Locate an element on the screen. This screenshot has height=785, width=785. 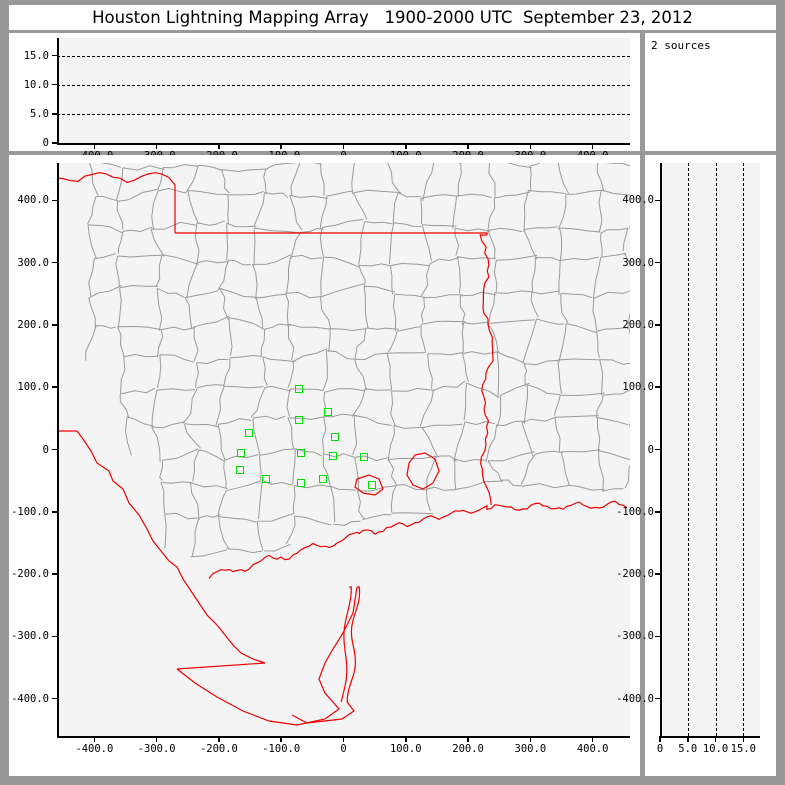
source-count-panel: 2 sources is located at coordinates (710, 92).